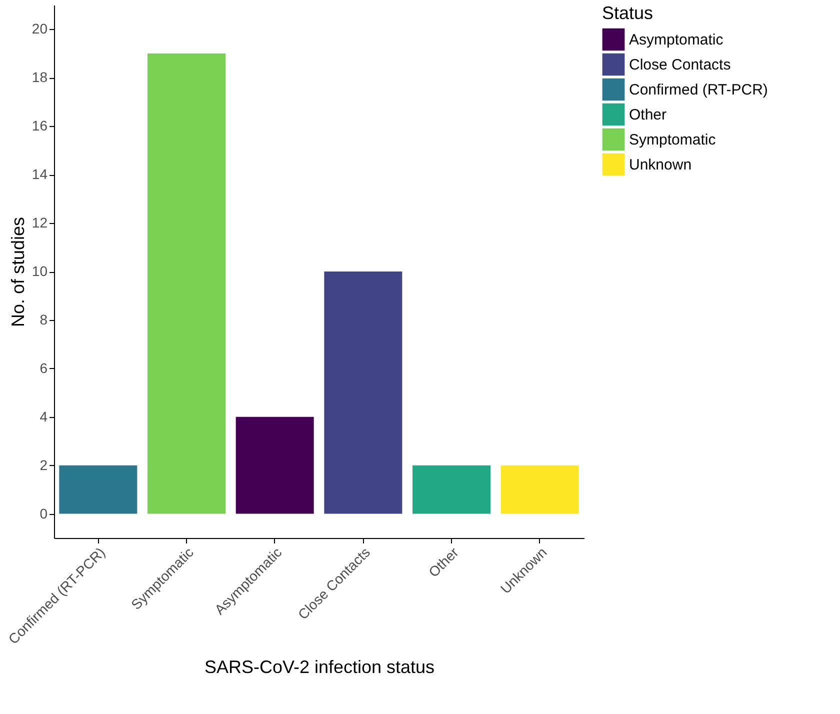  What do you see at coordinates (40, 28) in the screenshot?
I see `y-tick-label: 20` at bounding box center [40, 28].